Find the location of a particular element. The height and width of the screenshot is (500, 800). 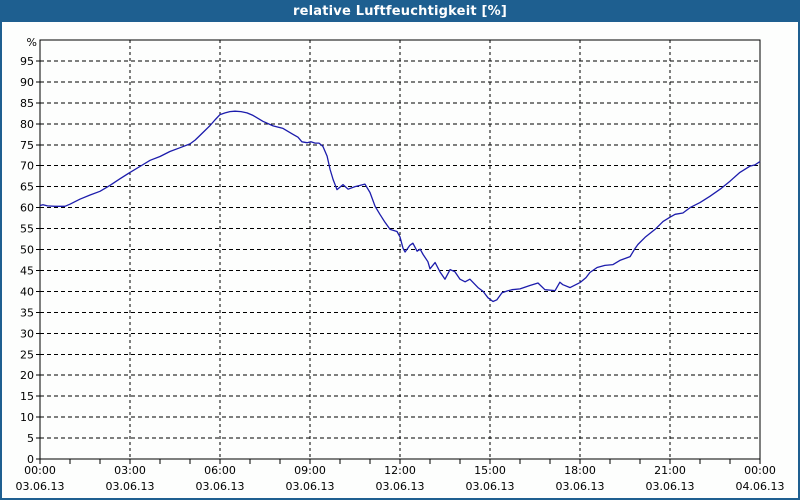

y-tick-label: 15 is located at coordinates (27, 396).